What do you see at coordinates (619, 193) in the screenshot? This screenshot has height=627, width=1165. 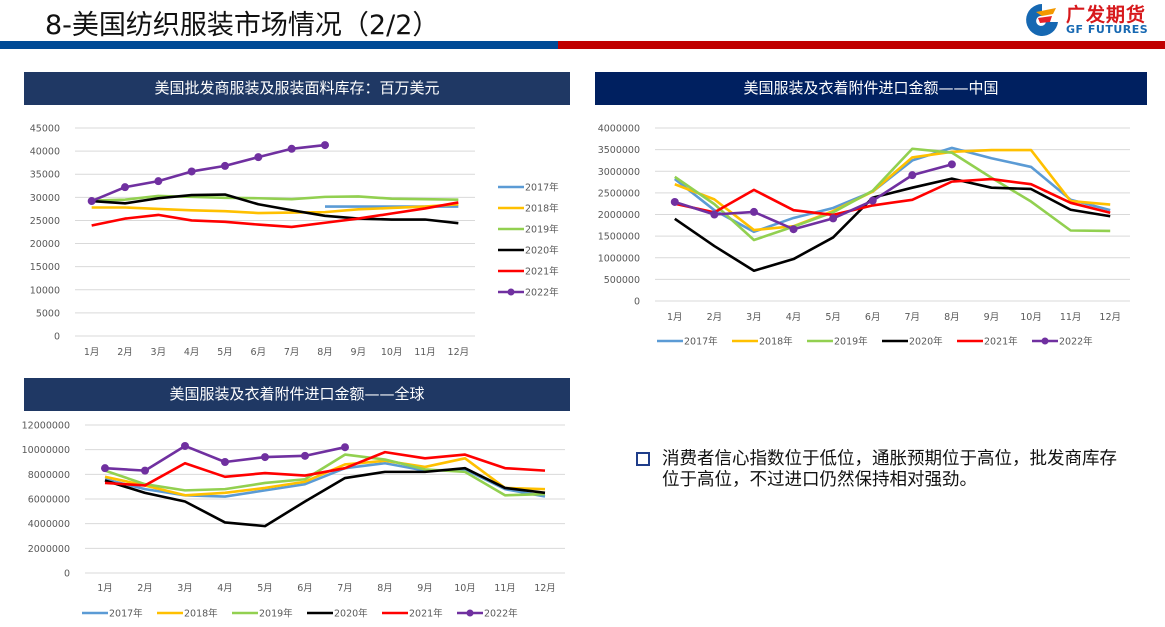 I see `y-tick-label: 2500000` at bounding box center [619, 193].